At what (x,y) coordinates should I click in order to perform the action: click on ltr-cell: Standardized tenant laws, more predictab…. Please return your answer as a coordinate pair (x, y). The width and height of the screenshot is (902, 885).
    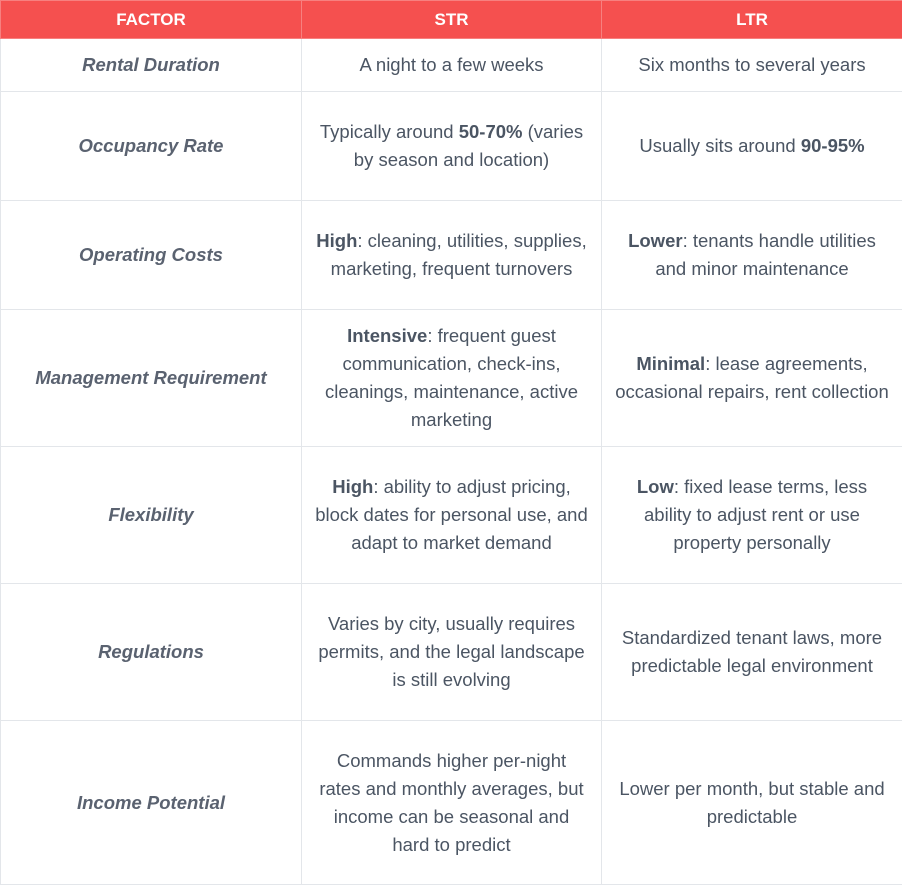
    Looking at the image, I should click on (751, 652).